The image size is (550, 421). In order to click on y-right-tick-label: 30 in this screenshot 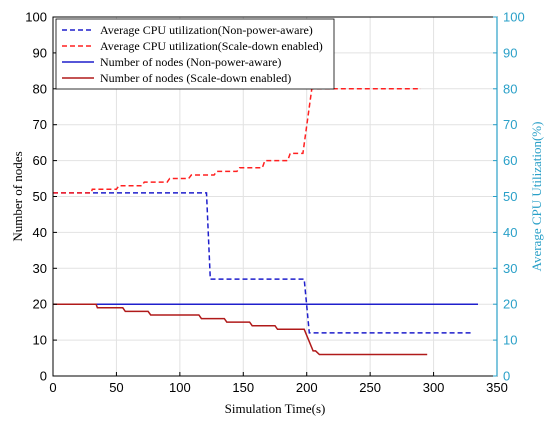, I will do `click(510, 268)`.